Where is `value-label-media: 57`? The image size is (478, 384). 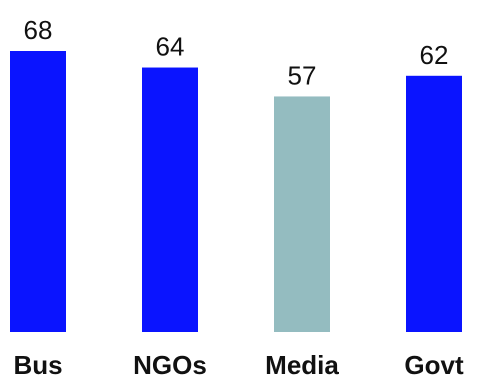
value-label-media: 57 is located at coordinates (302, 75).